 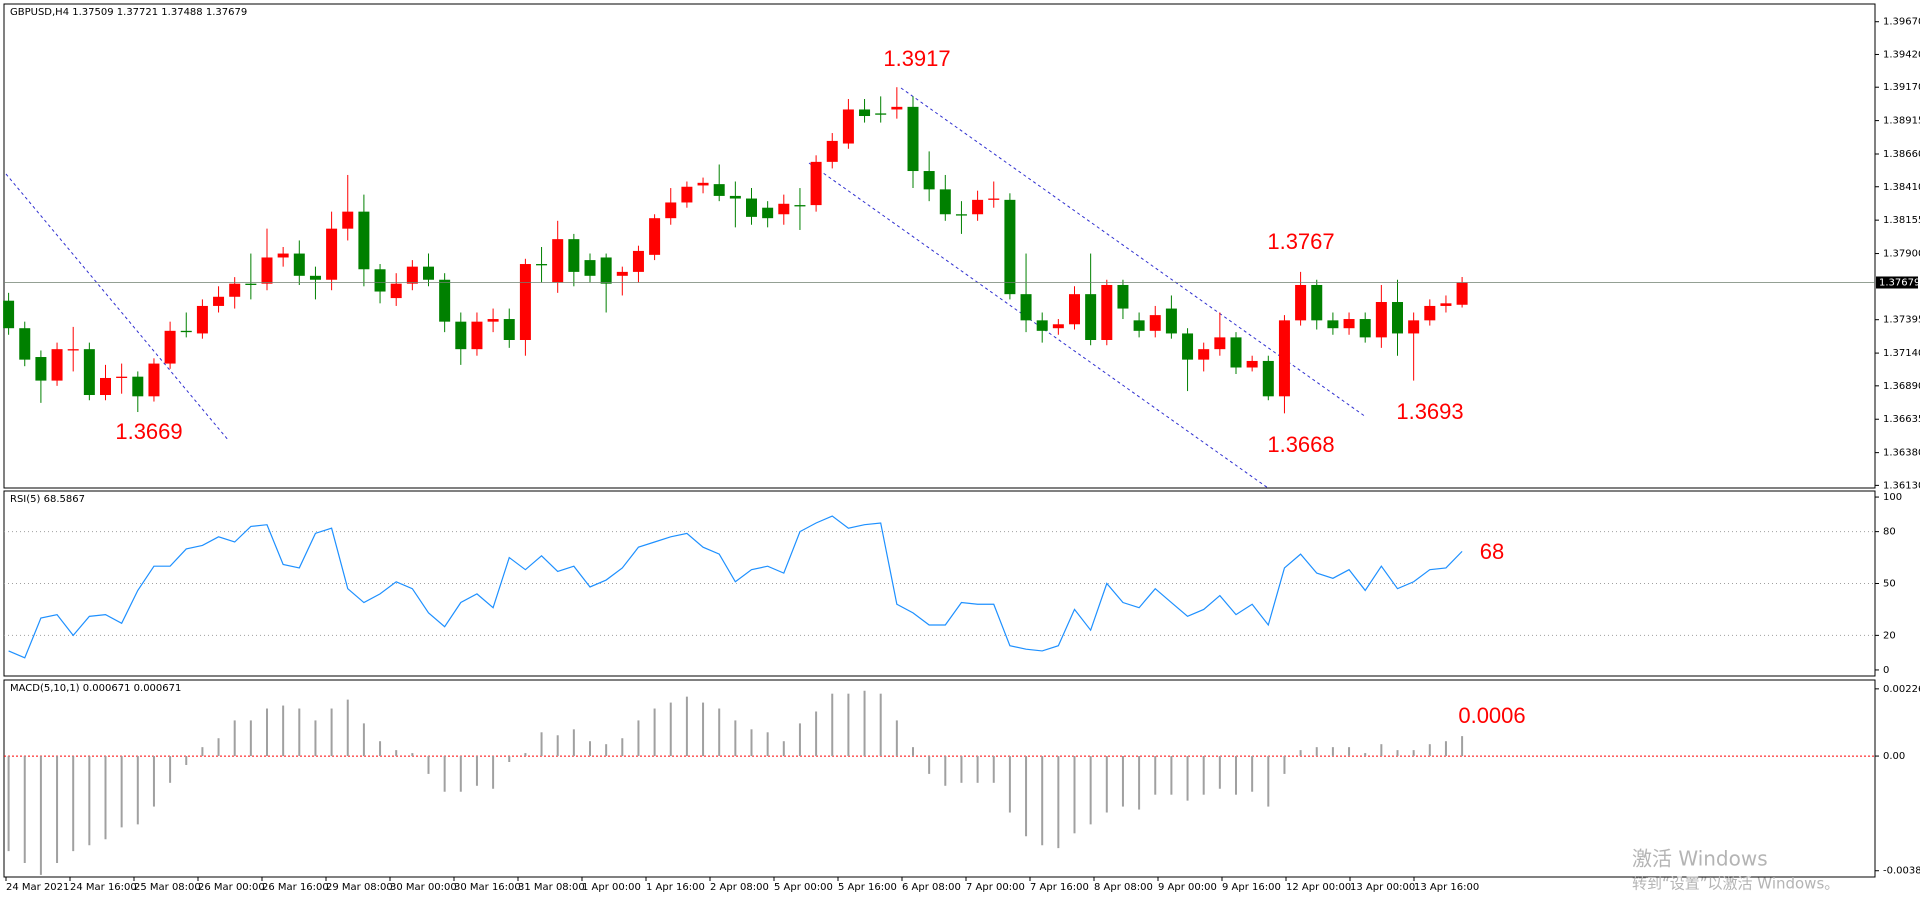 What do you see at coordinates (1492, 551) in the screenshot?
I see `annotation: 68` at bounding box center [1492, 551].